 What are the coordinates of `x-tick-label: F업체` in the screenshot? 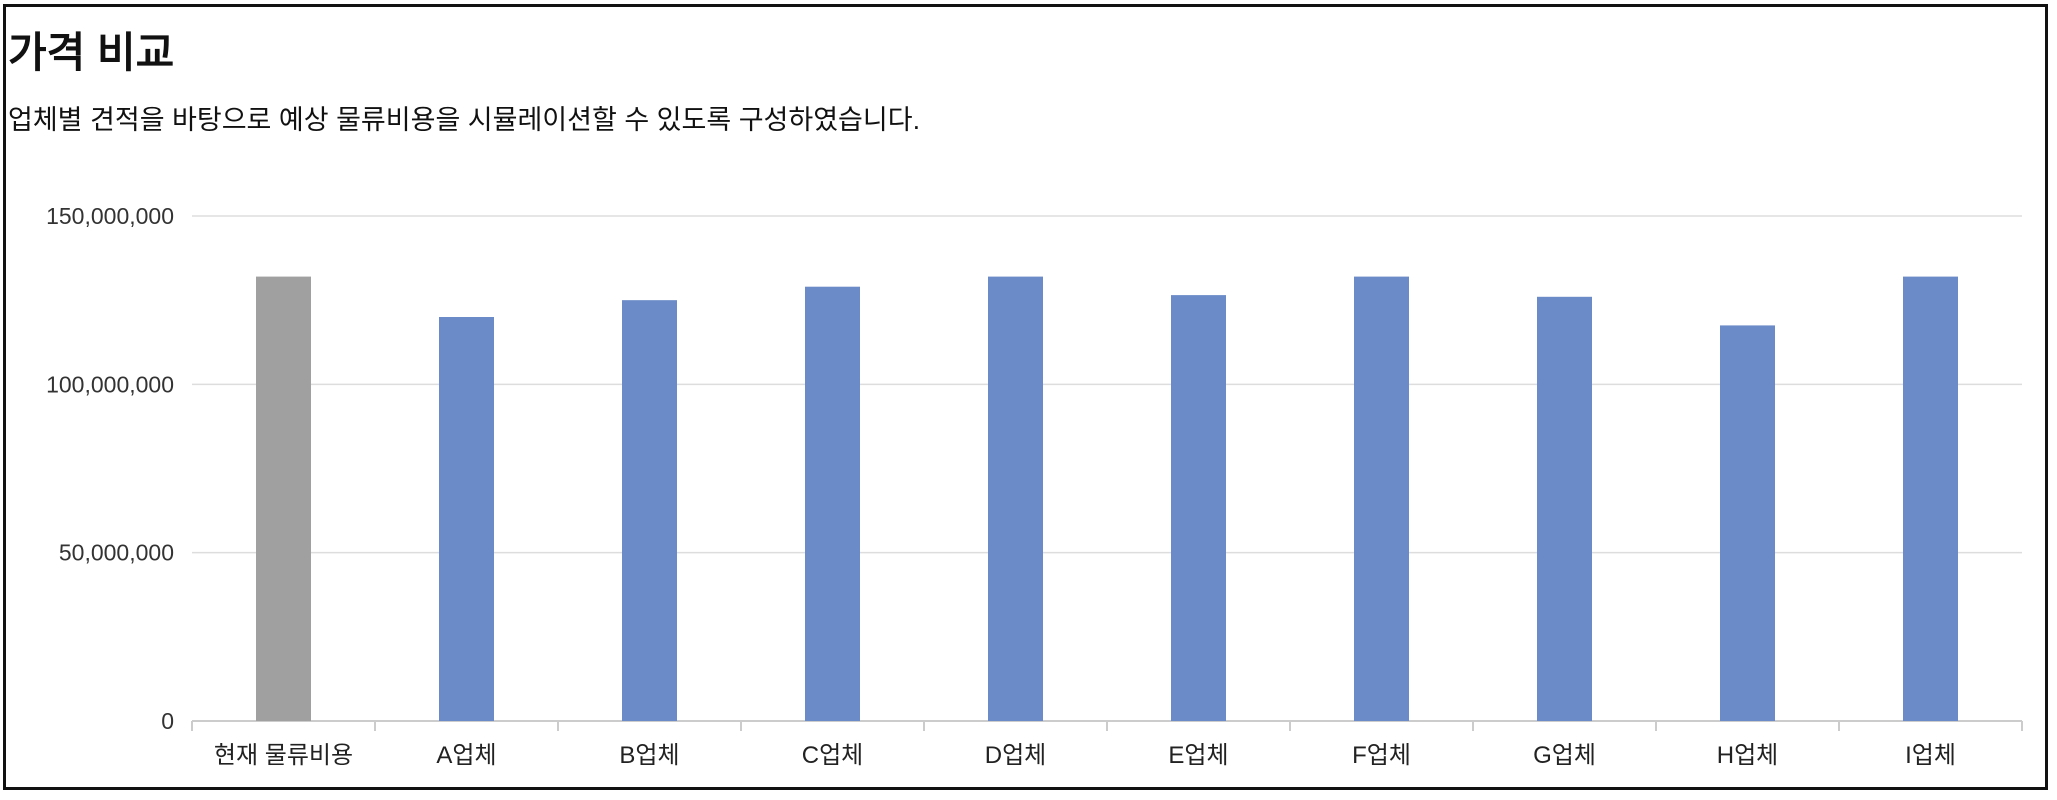 It's located at (1381, 755).